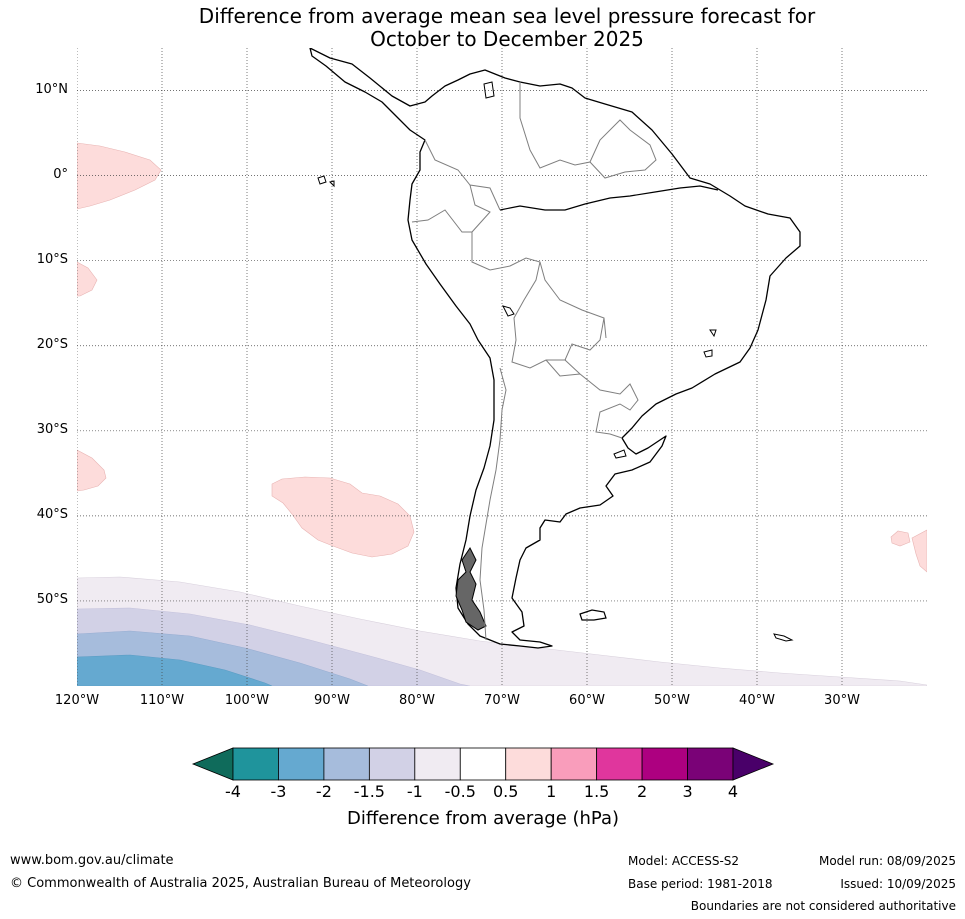 This screenshot has height=919, width=965. What do you see at coordinates (483, 818) in the screenshot?
I see `colorbar-title: Difference from average (hPa)` at bounding box center [483, 818].